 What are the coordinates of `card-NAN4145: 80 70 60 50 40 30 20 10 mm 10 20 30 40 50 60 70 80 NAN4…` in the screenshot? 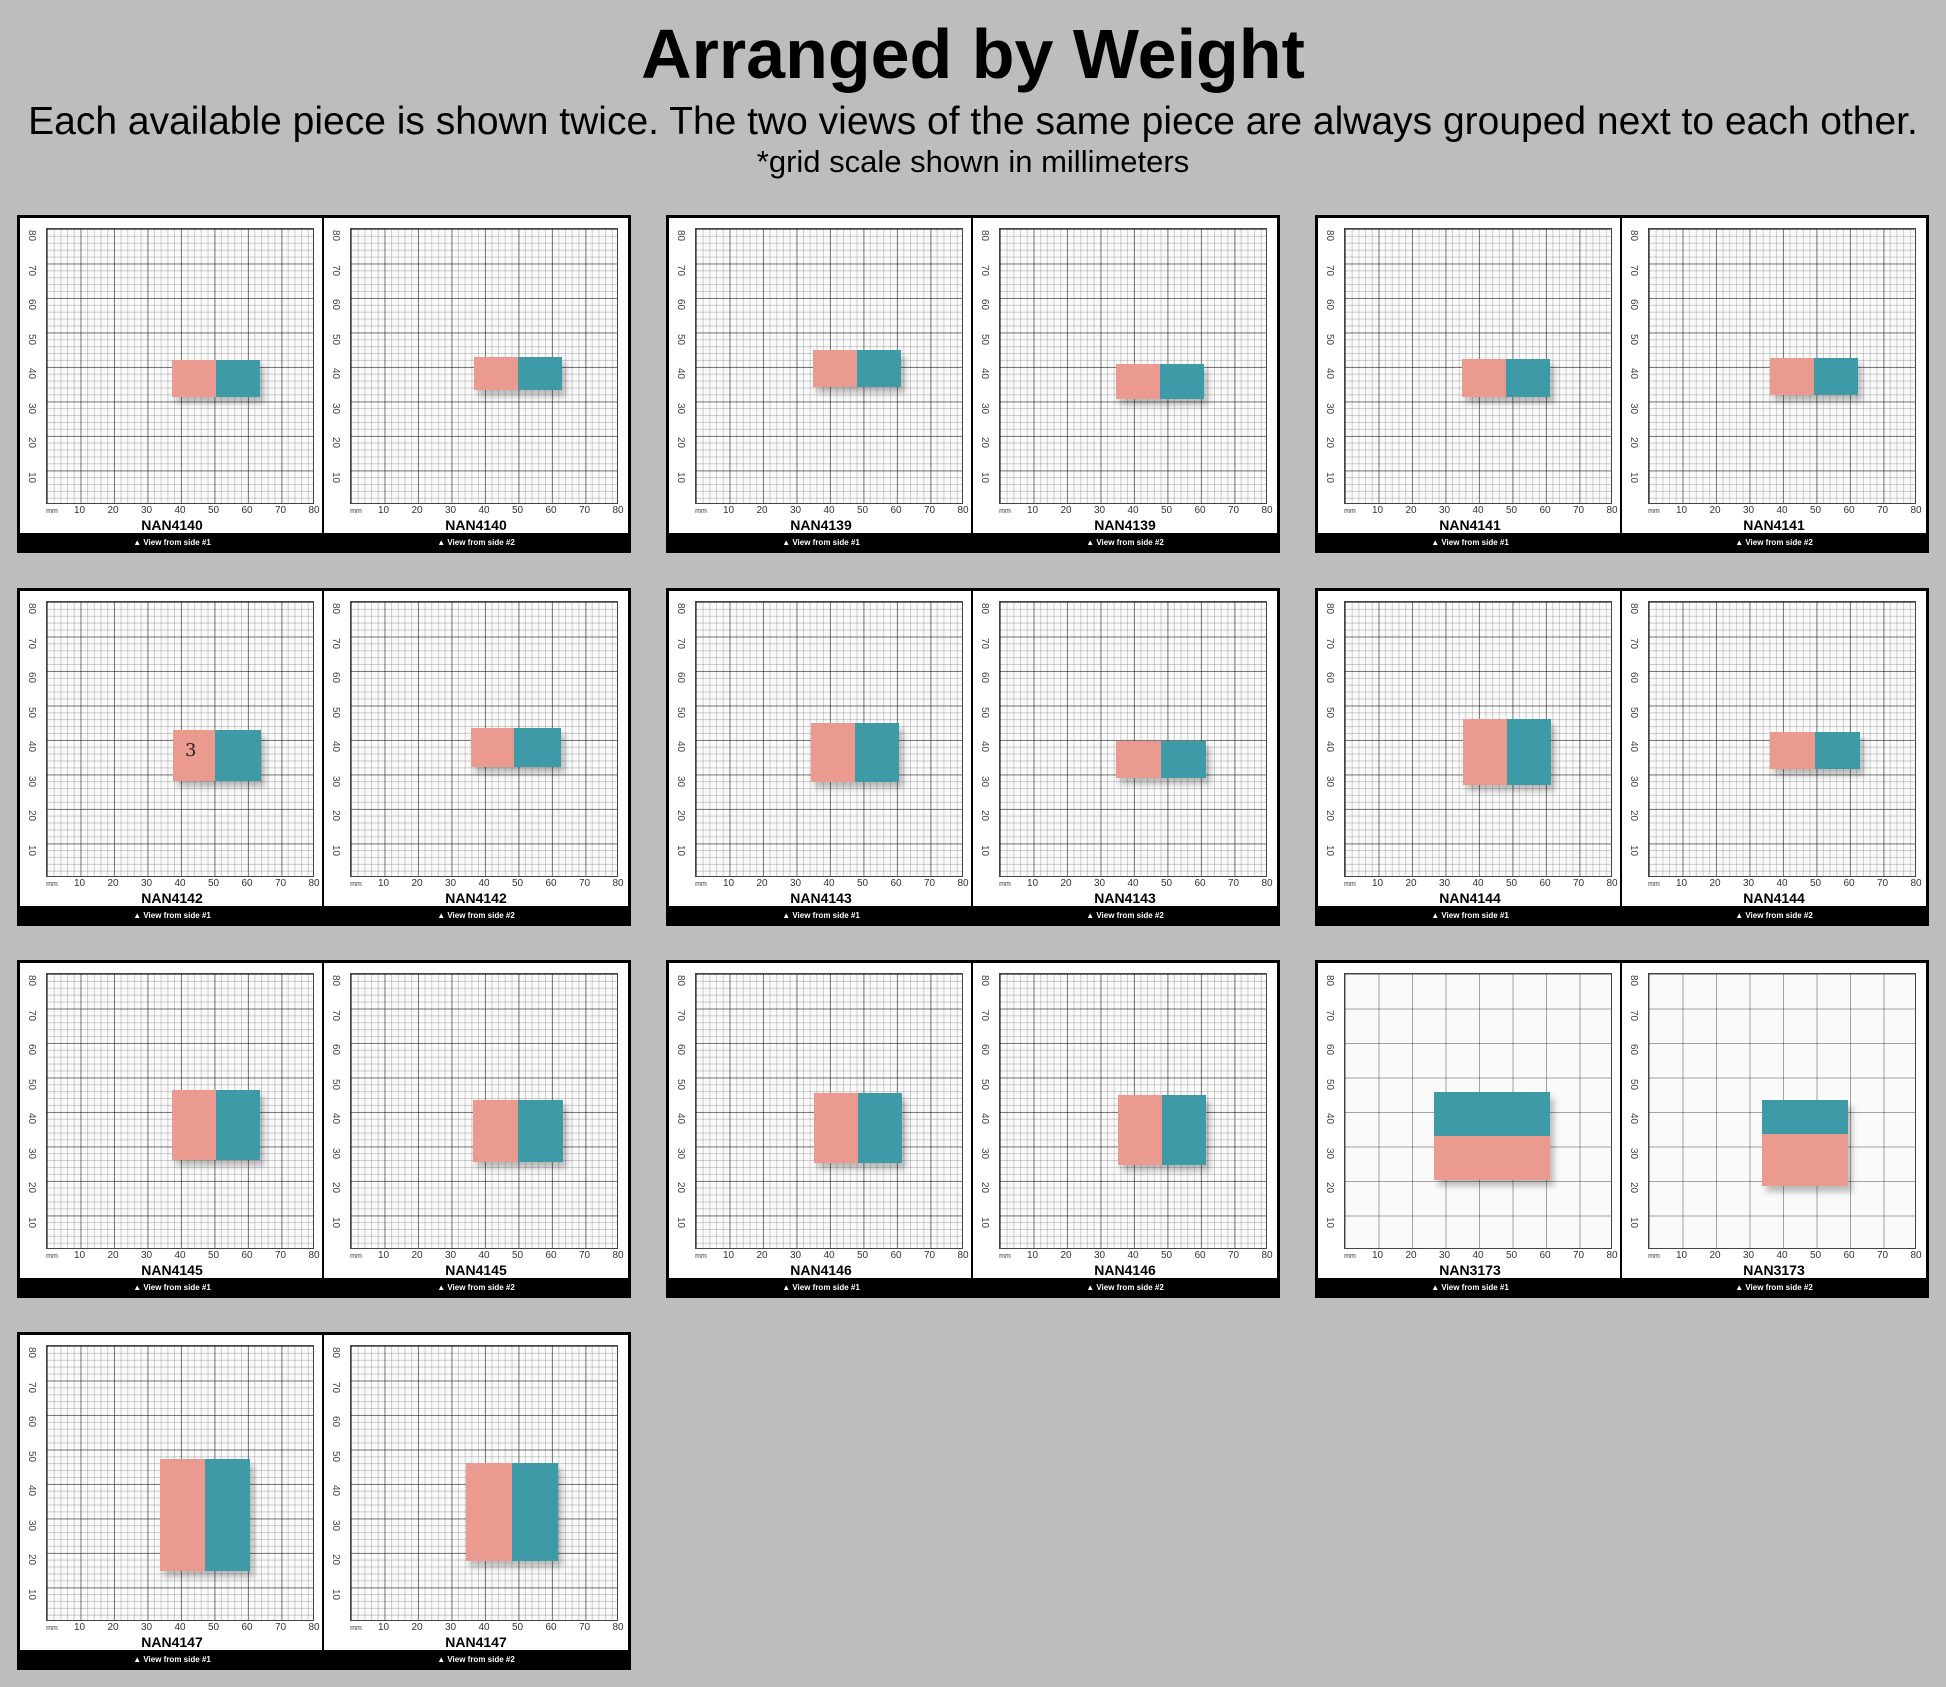 It's located at (324, 1129).